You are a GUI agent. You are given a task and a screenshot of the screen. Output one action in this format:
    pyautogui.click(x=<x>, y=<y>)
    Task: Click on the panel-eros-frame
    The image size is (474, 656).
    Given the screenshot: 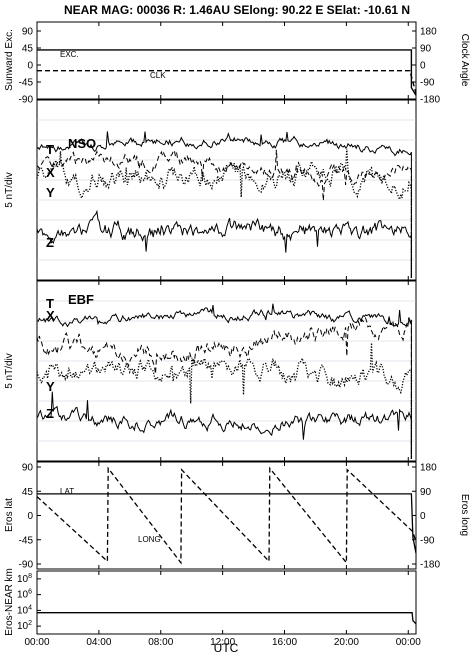 What is the action you would take?
    pyautogui.click(x=226, y=515)
    